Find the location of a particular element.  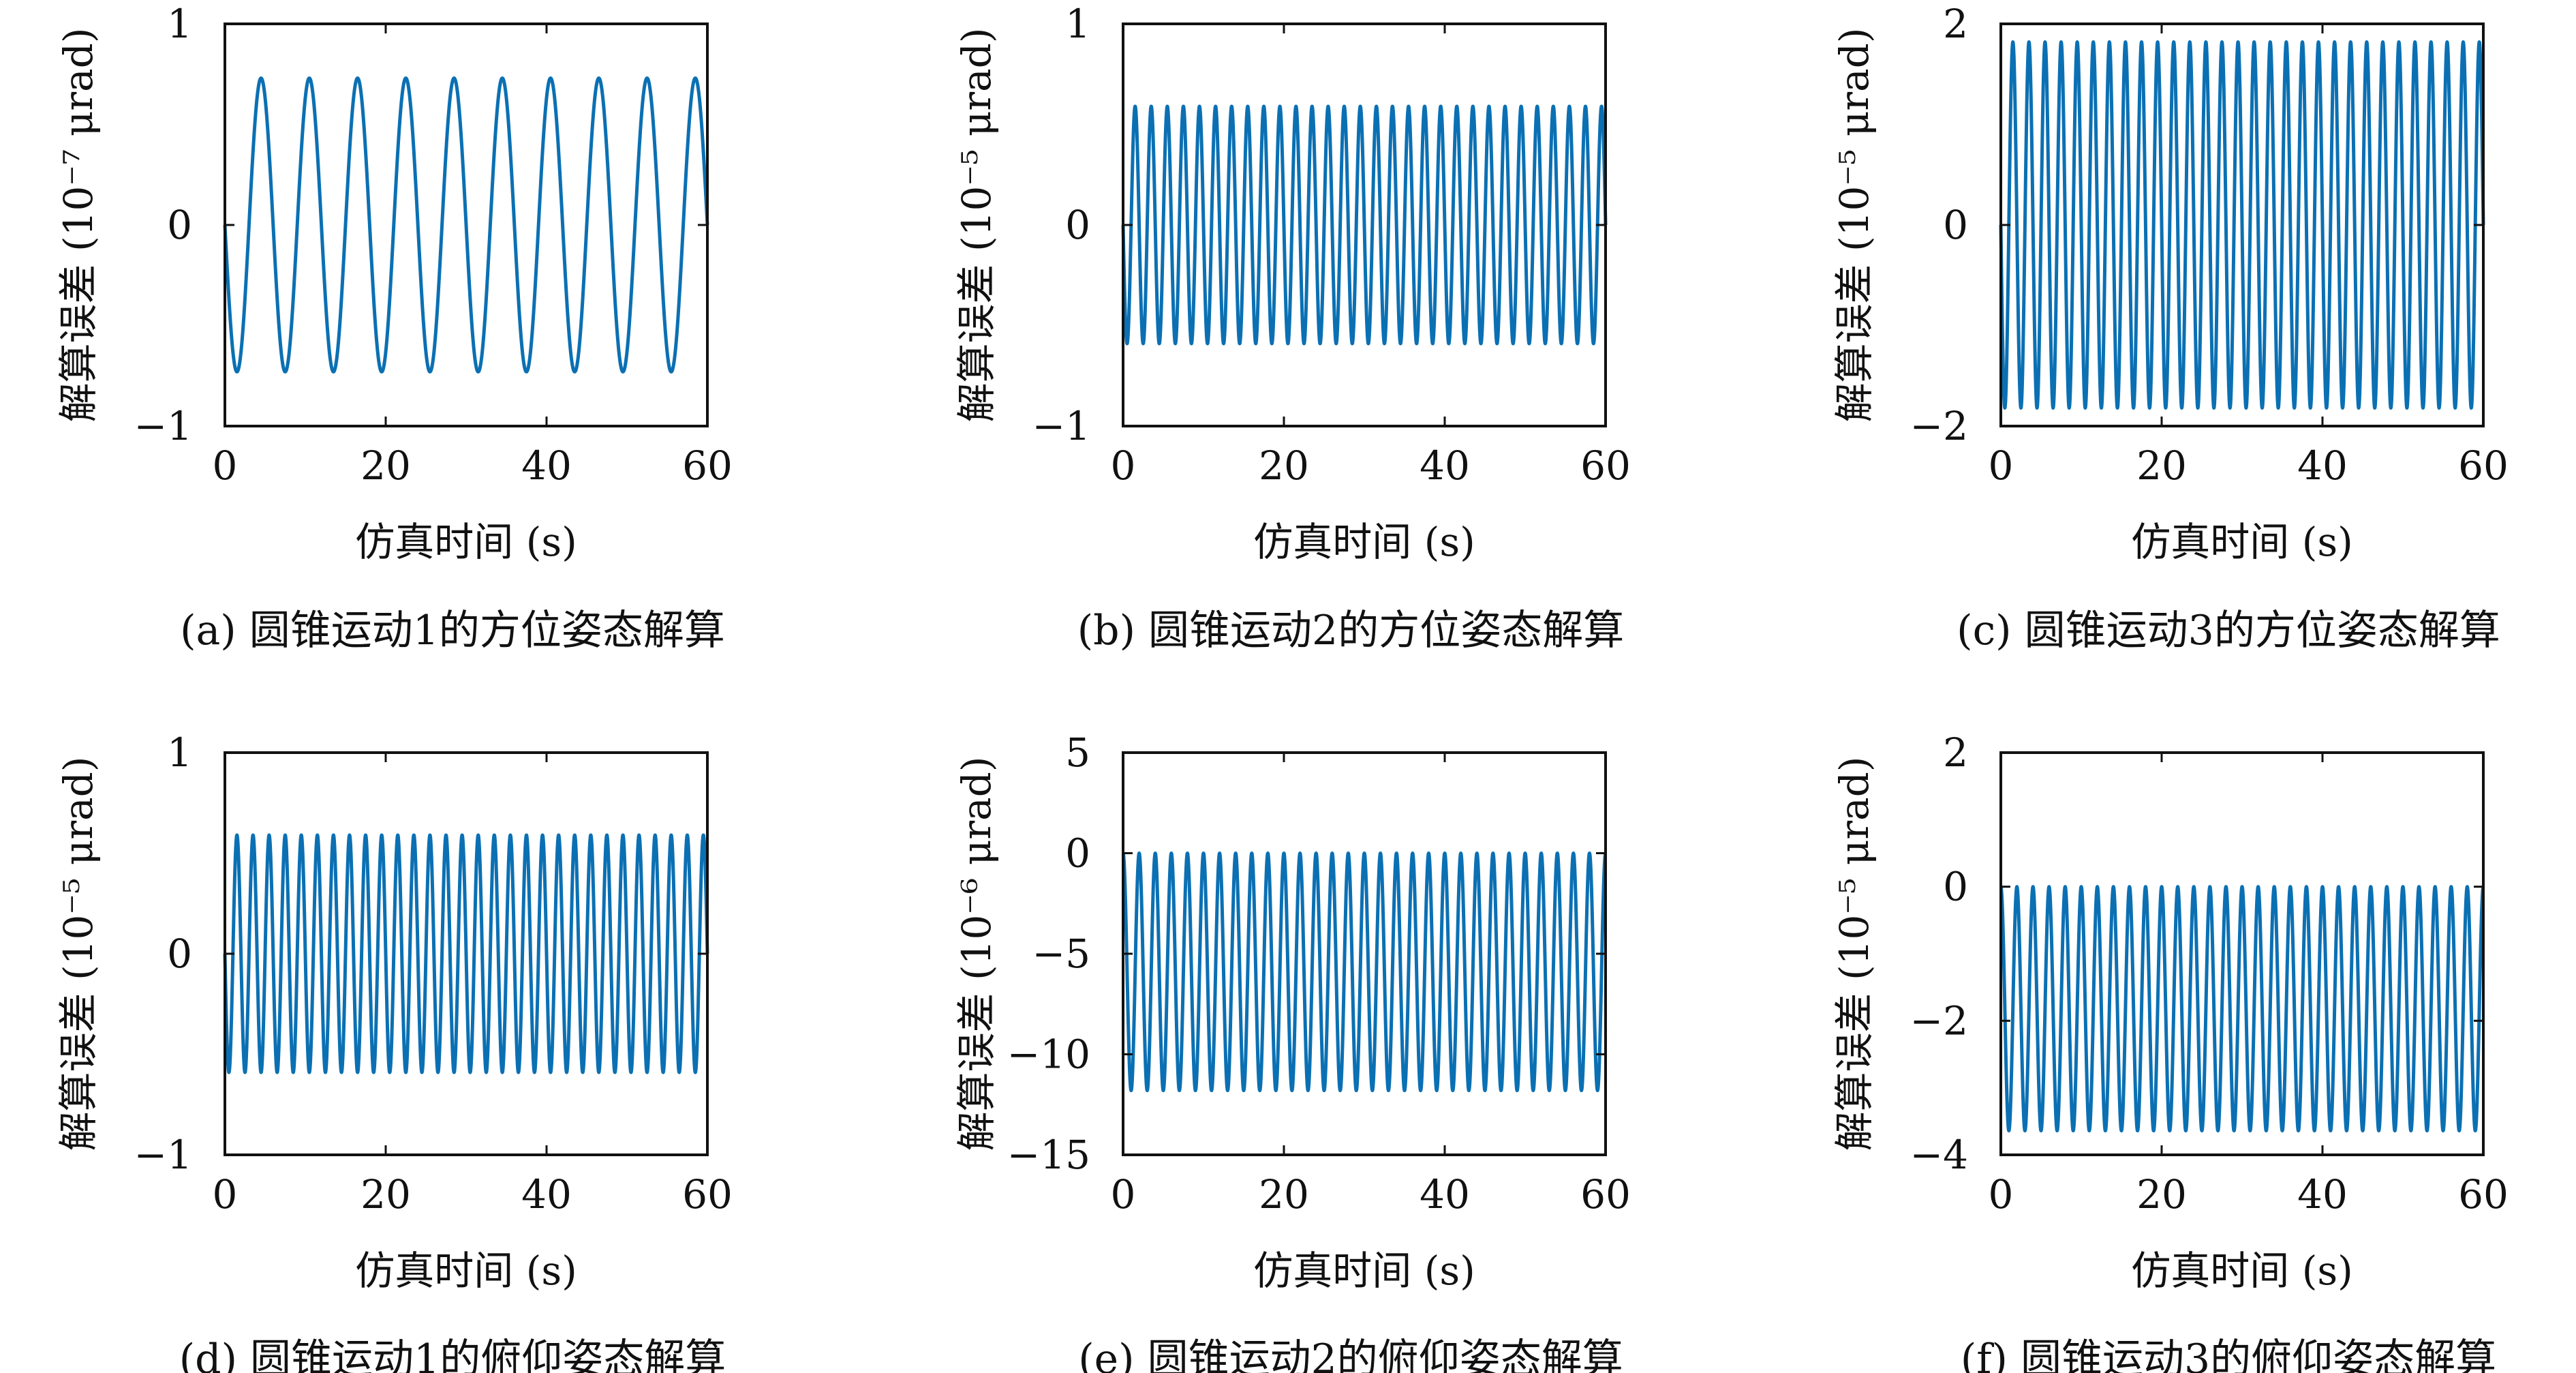

y-tick-label: −4 is located at coordinates (1940, 1155).